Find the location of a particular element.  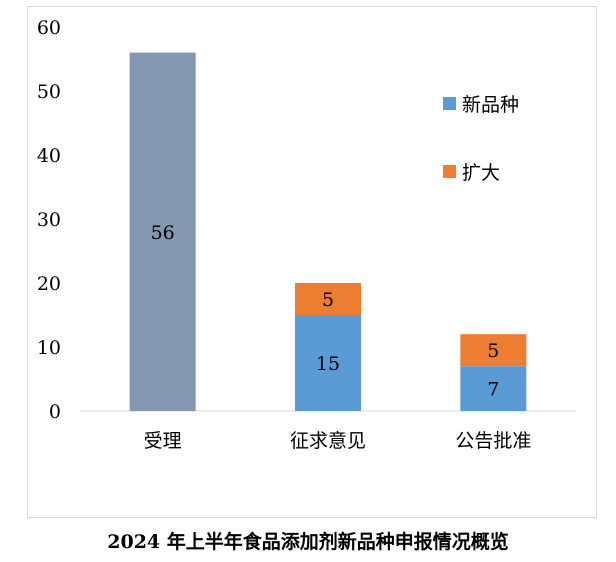

legend-label: 扩大 is located at coordinates (481, 173).